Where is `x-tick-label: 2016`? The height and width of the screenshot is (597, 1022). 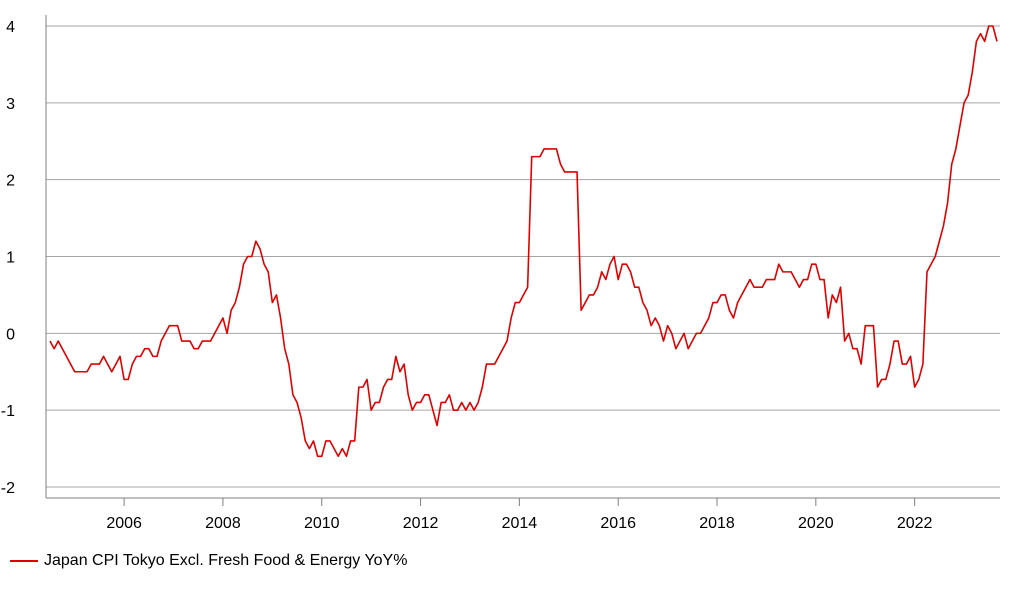 x-tick-label: 2016 is located at coordinates (618, 523).